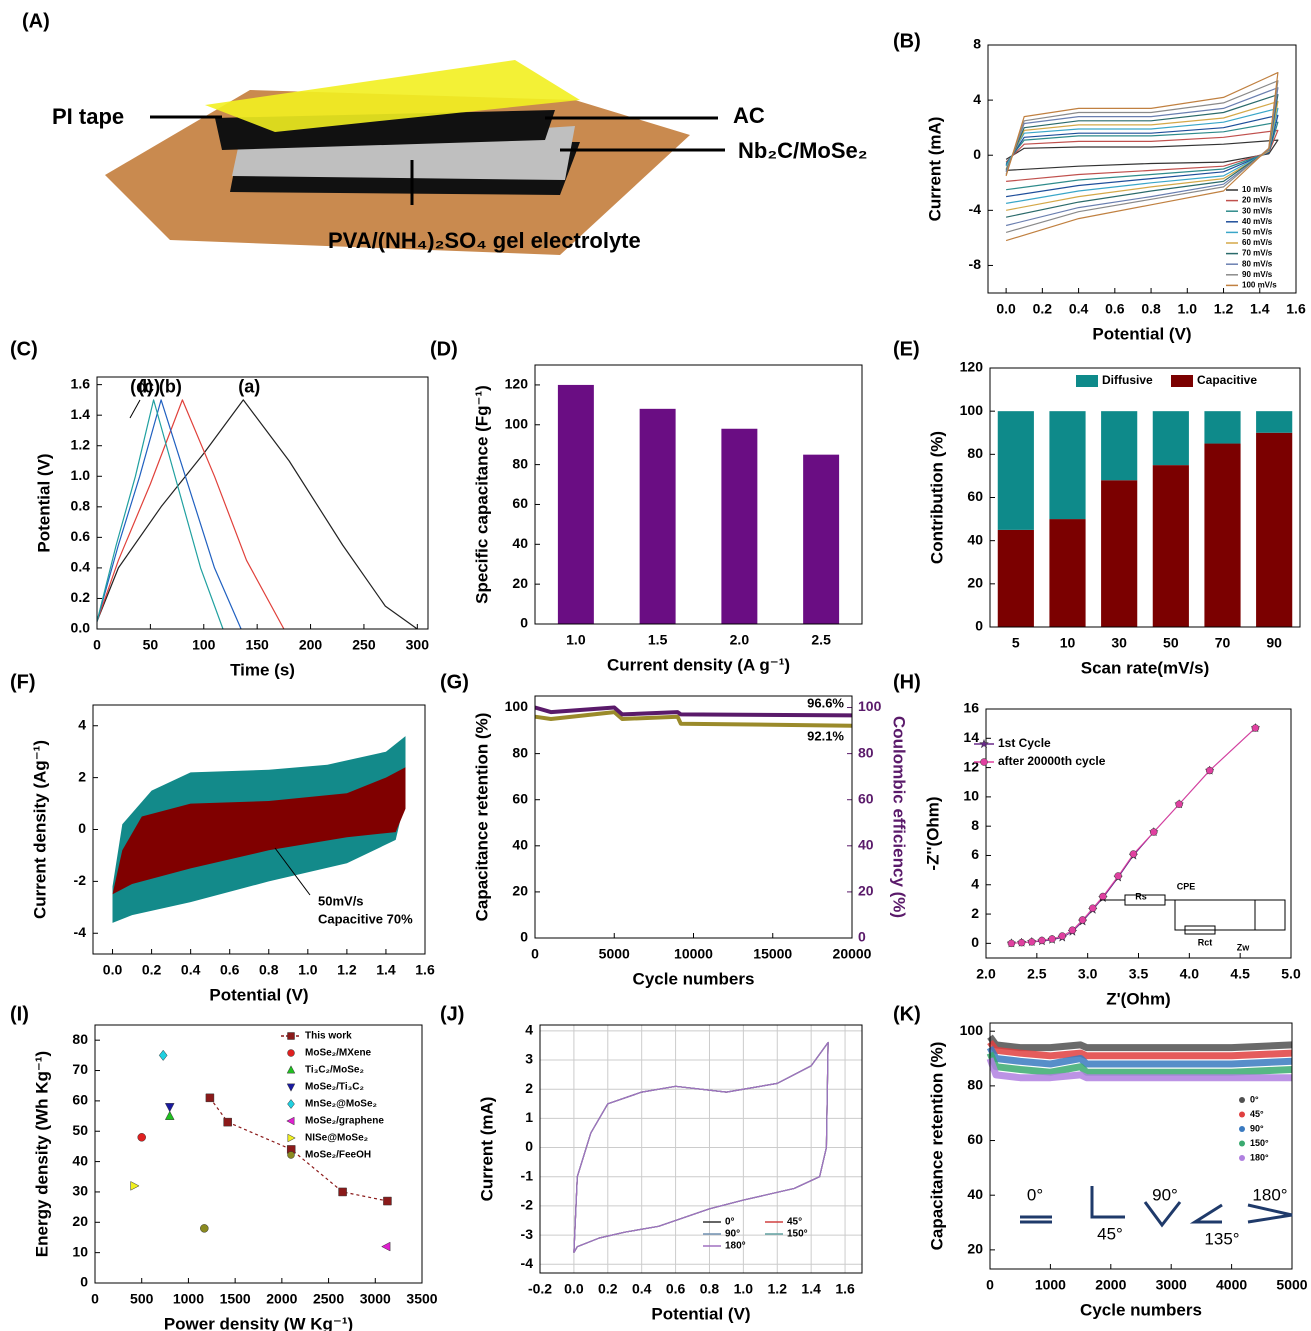 The height and width of the screenshot is (1331, 1311). I want to click on x-tick-label: 10000, so click(693, 954).